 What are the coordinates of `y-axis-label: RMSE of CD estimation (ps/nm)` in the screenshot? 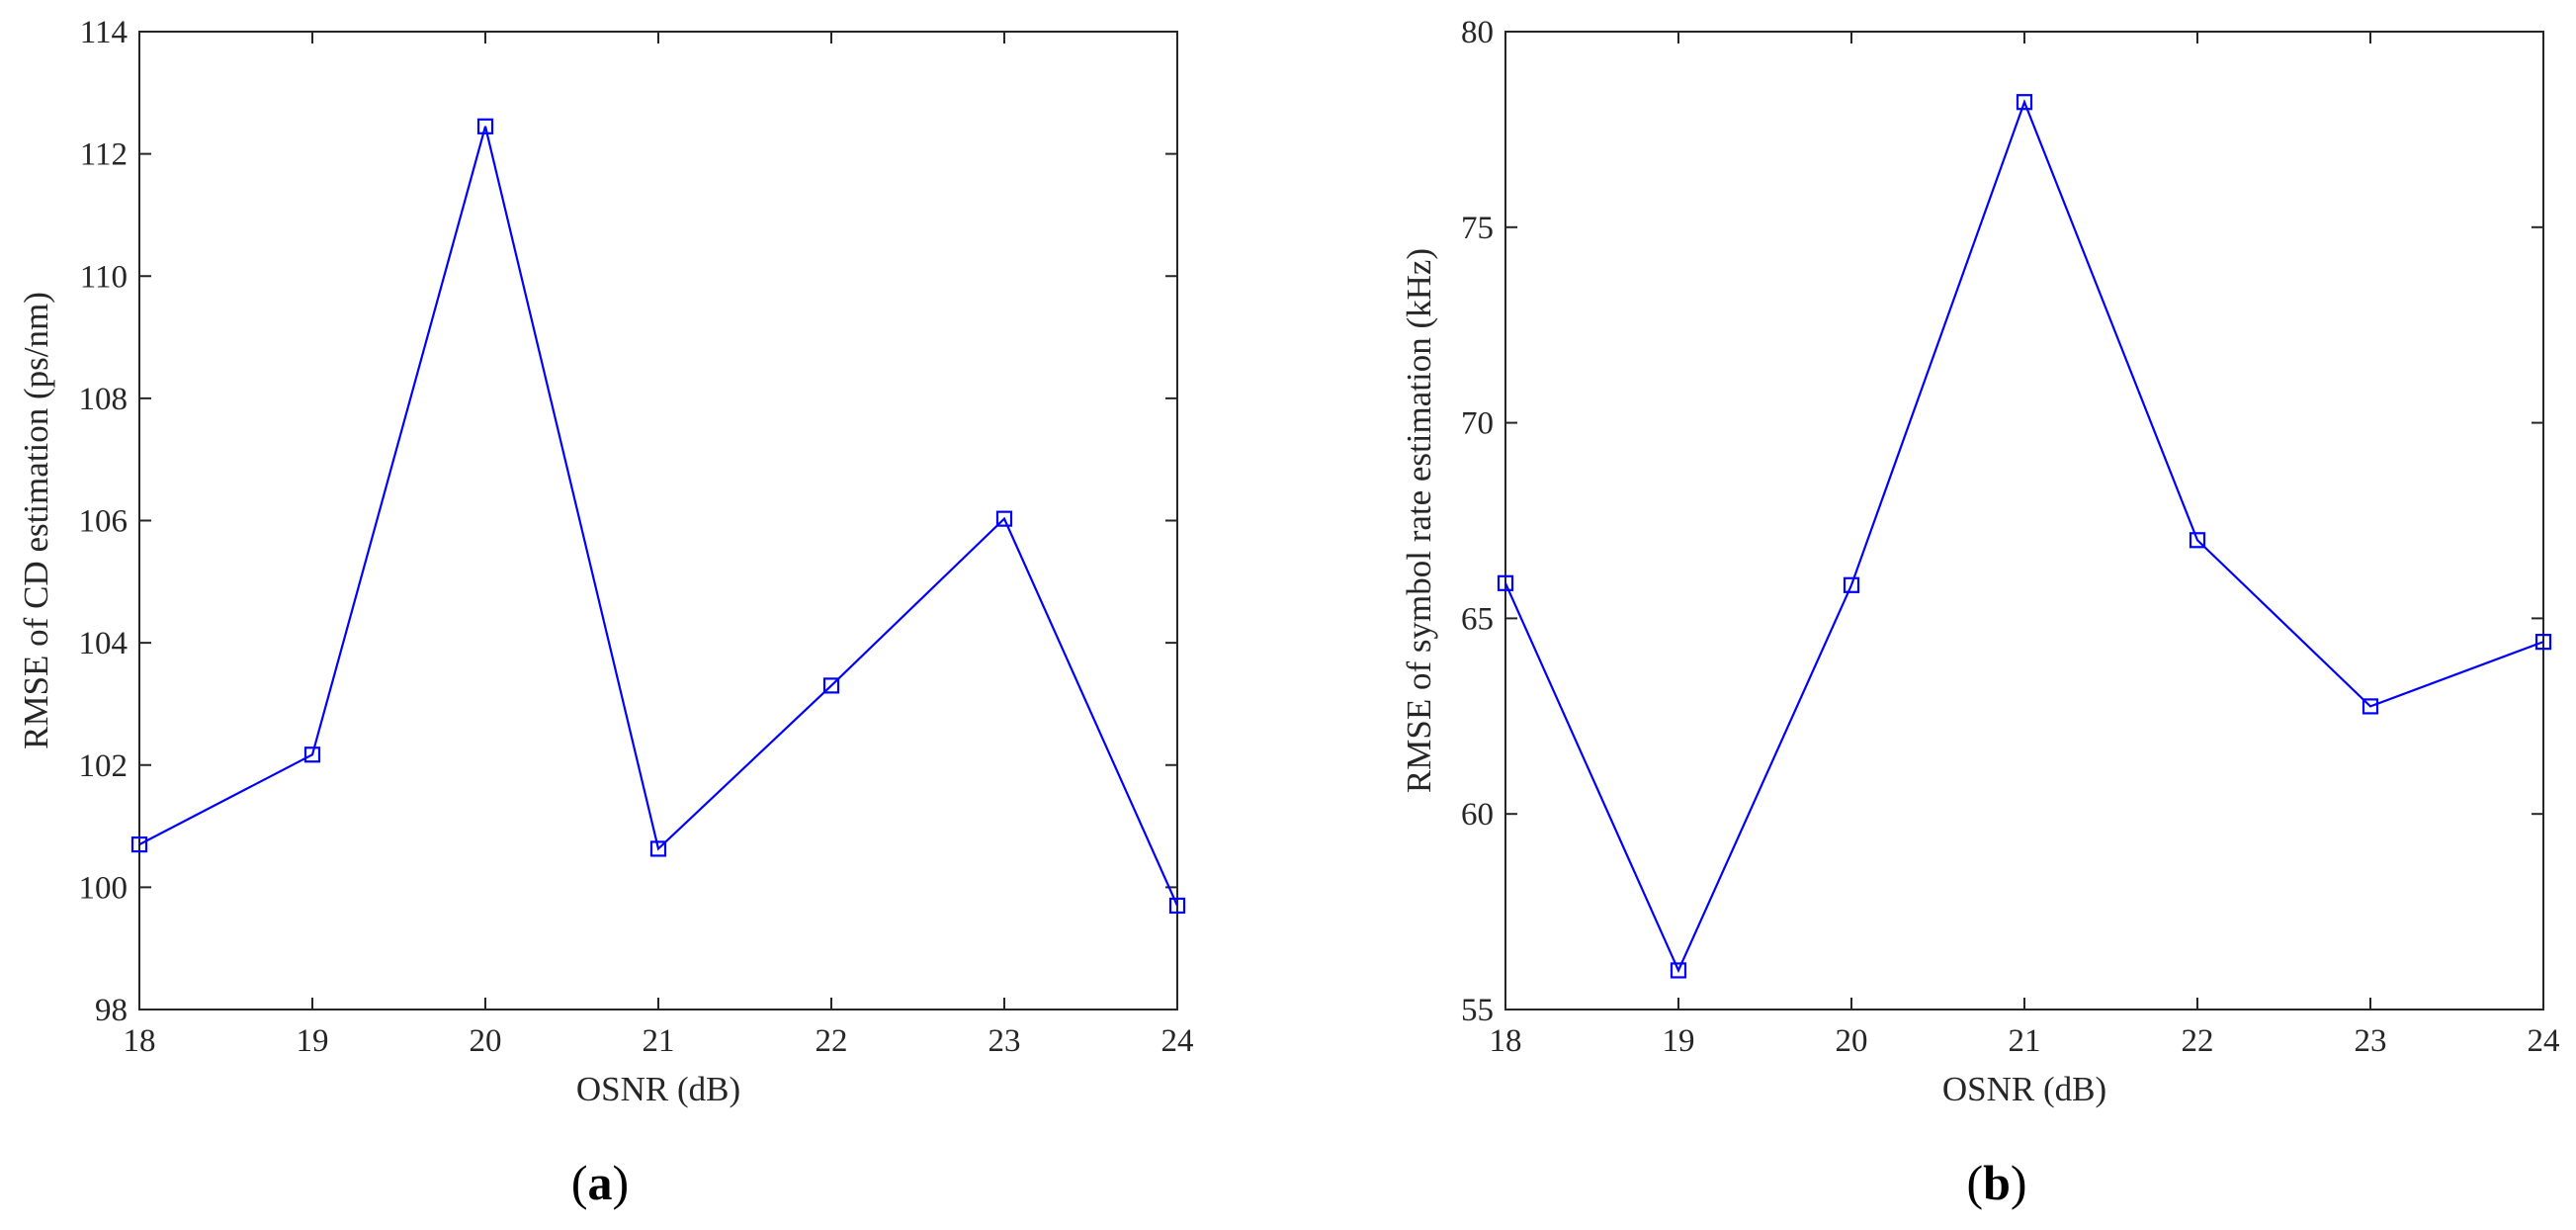 It's located at (36, 521).